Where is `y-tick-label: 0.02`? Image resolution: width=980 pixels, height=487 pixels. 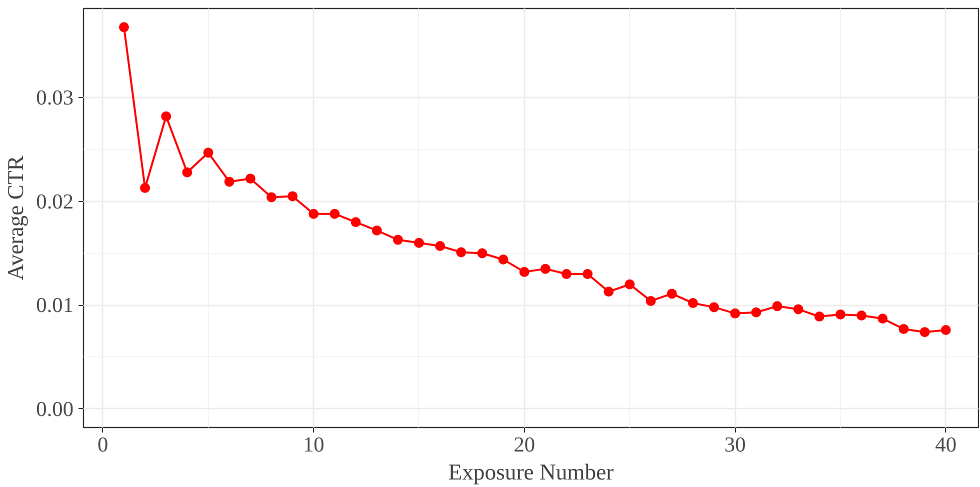
y-tick-label: 0.02 is located at coordinates (55, 201).